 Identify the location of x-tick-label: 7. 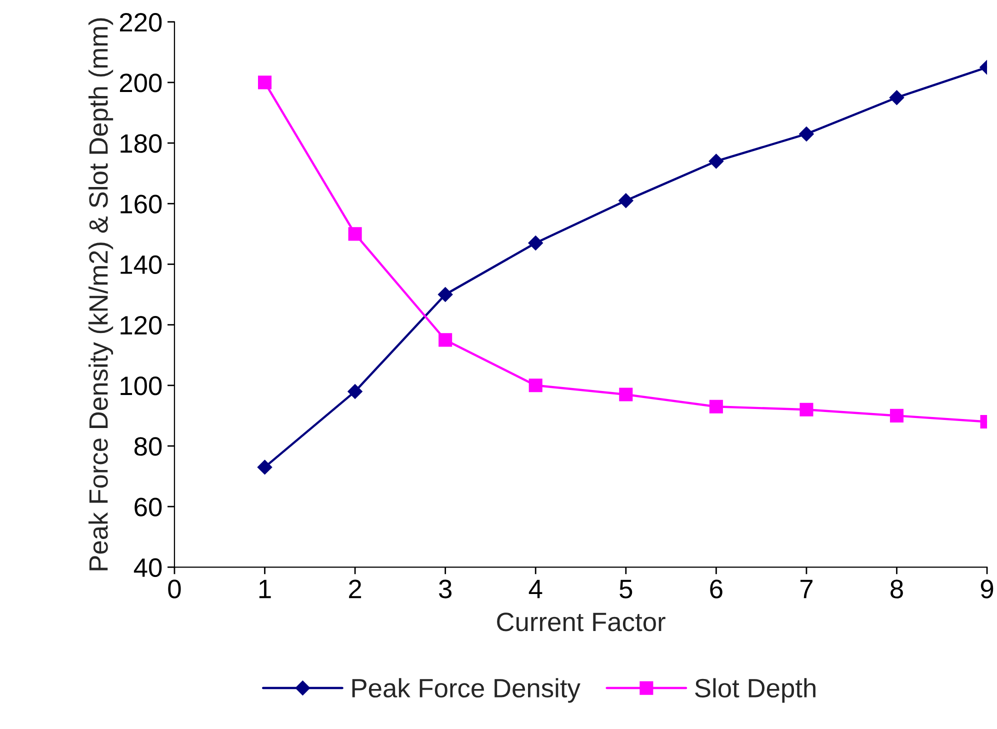
(806, 589).